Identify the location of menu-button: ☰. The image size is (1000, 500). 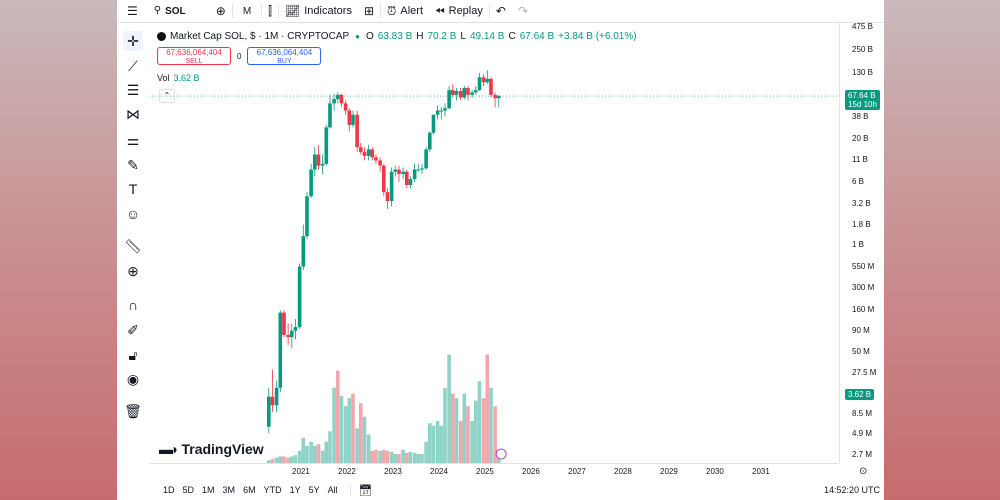
(132, 11).